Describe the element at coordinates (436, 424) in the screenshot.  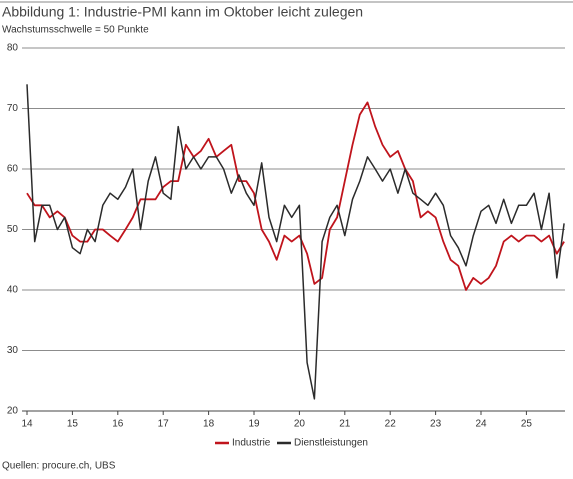
I see `x-tick-label: 23` at that location.